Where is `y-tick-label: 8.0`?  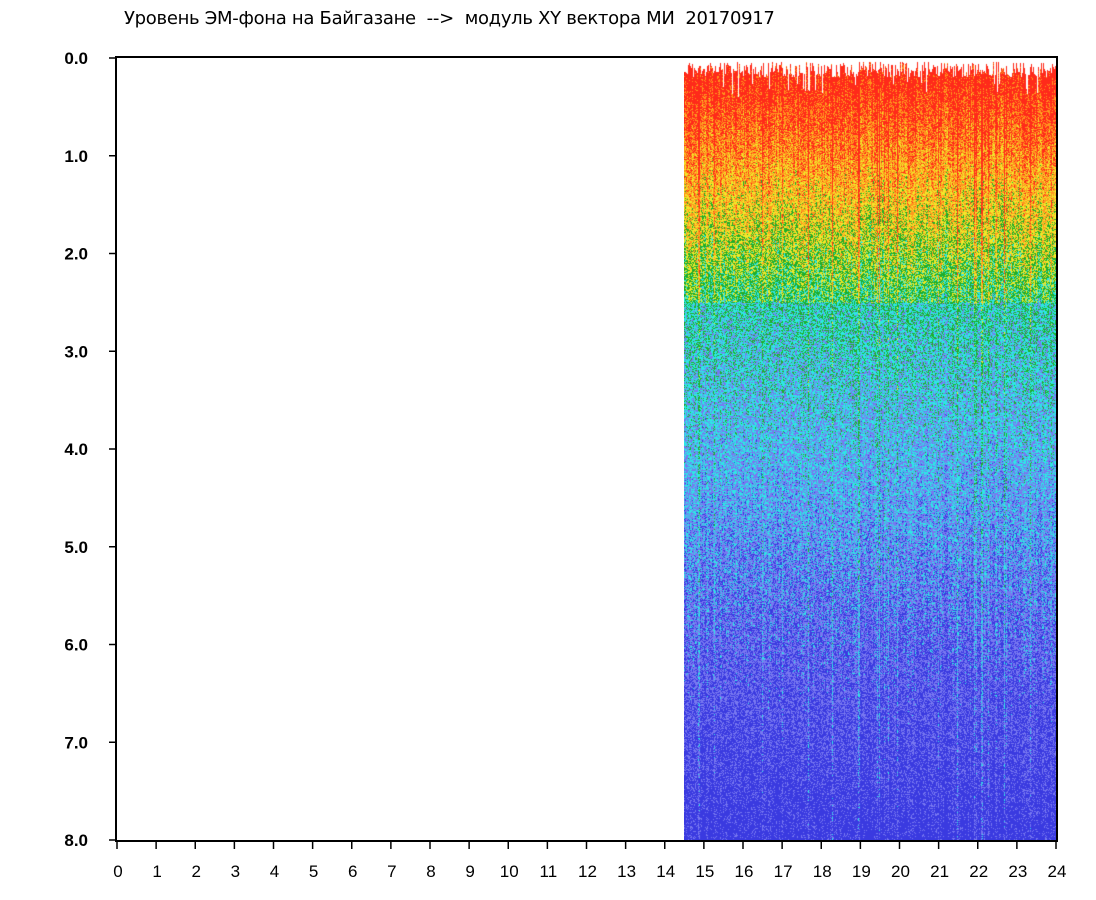
y-tick-label: 8.0 is located at coordinates (76, 840).